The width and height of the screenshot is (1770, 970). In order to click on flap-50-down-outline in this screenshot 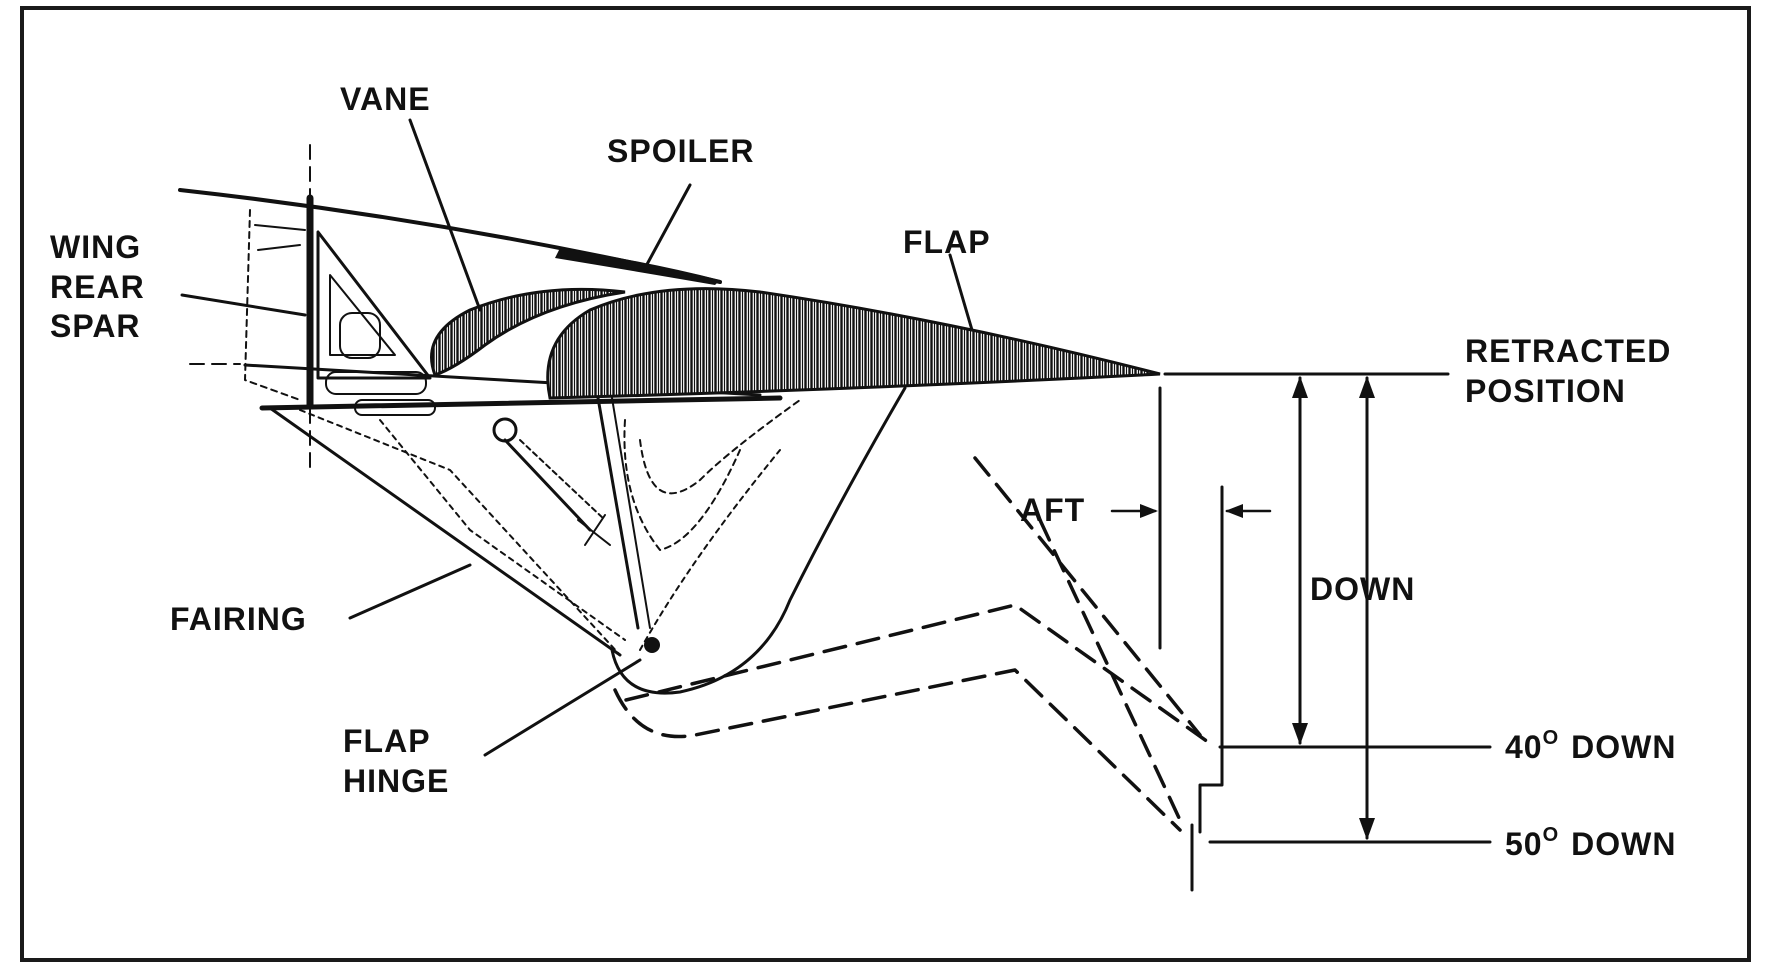, I will do `click(897, 675)`.